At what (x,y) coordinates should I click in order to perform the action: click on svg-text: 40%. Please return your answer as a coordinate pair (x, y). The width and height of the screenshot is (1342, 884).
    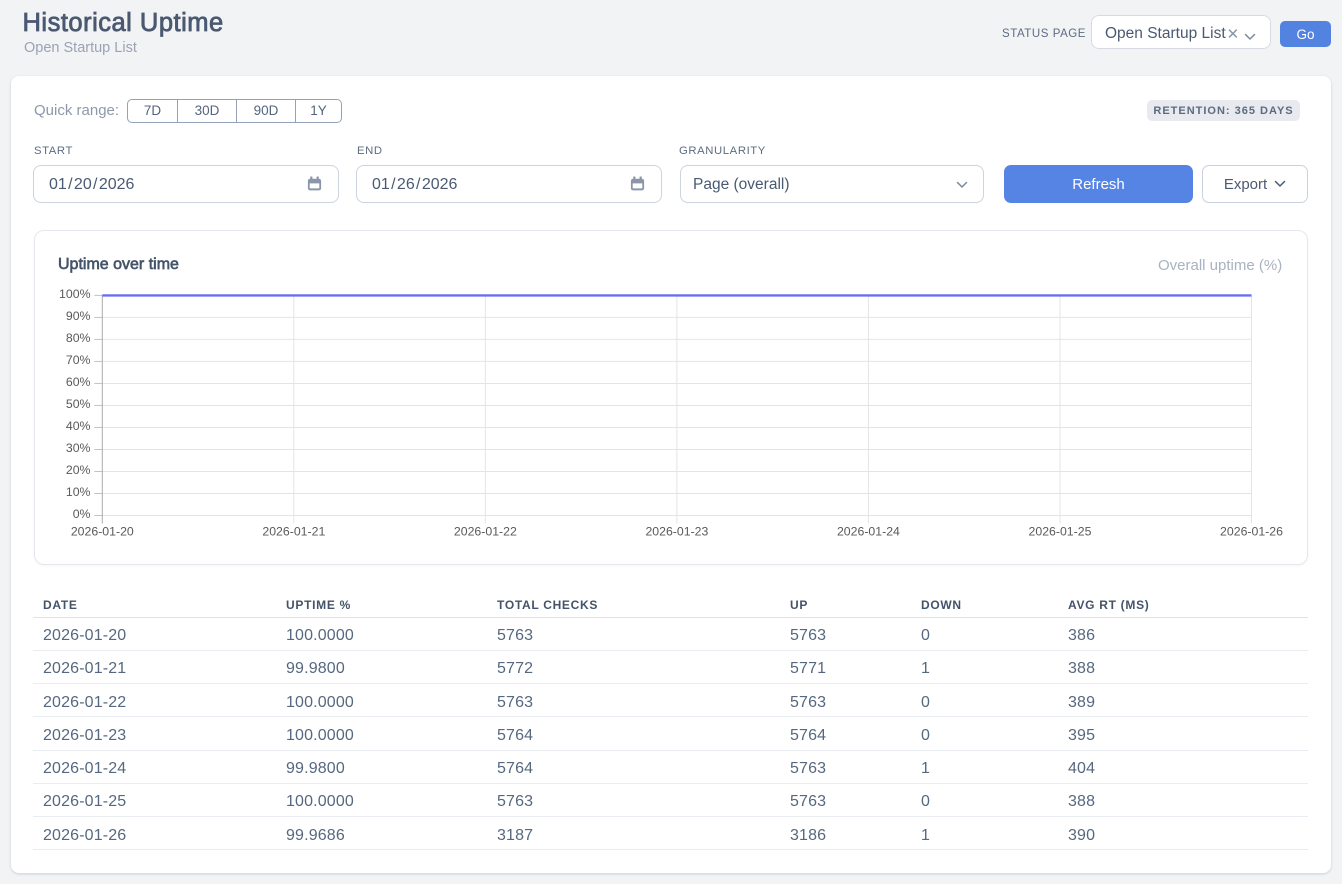
    Looking at the image, I should click on (78, 426).